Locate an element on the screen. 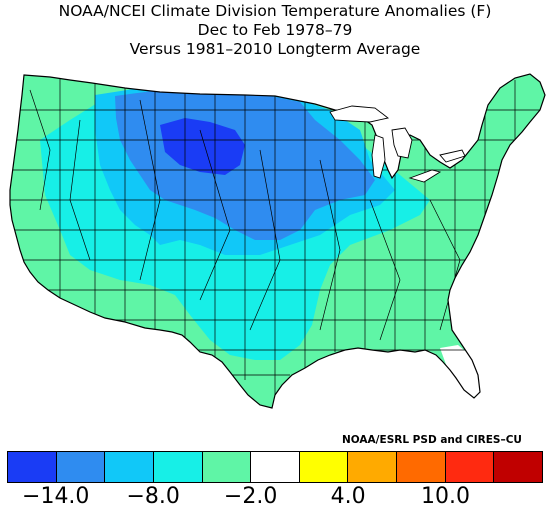 This screenshot has width=550, height=509. map-subtitle-baseline: Versus 1981–2010 Longterm Average is located at coordinates (275, 49).